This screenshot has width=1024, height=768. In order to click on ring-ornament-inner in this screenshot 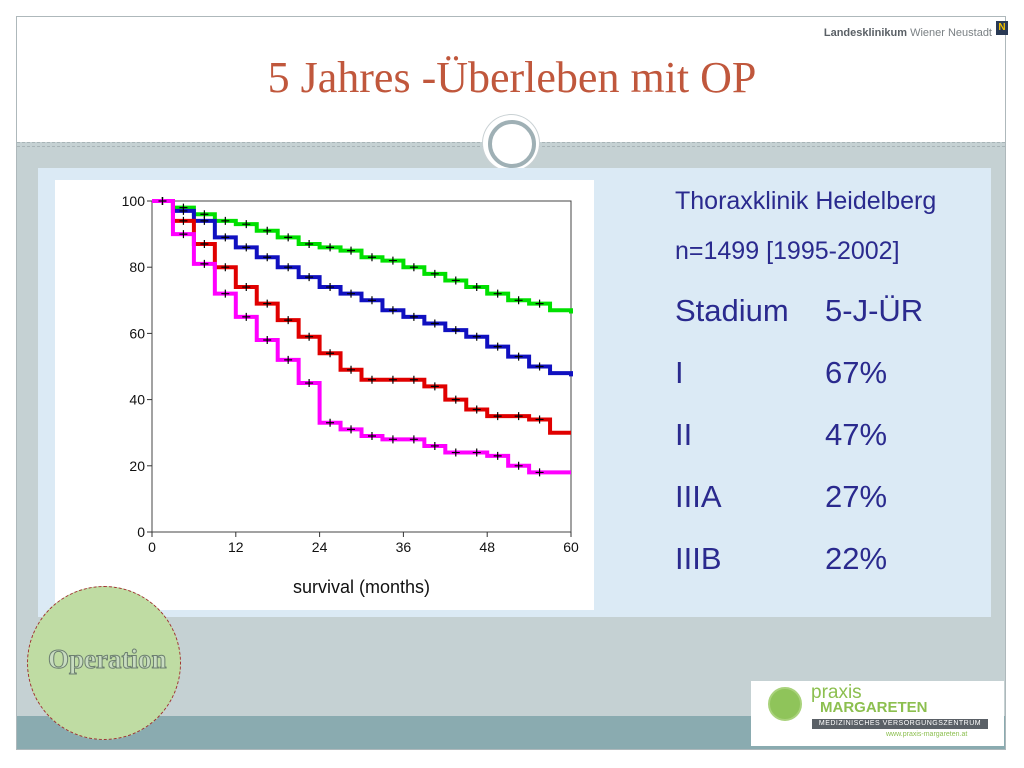, I will do `click(512, 144)`.